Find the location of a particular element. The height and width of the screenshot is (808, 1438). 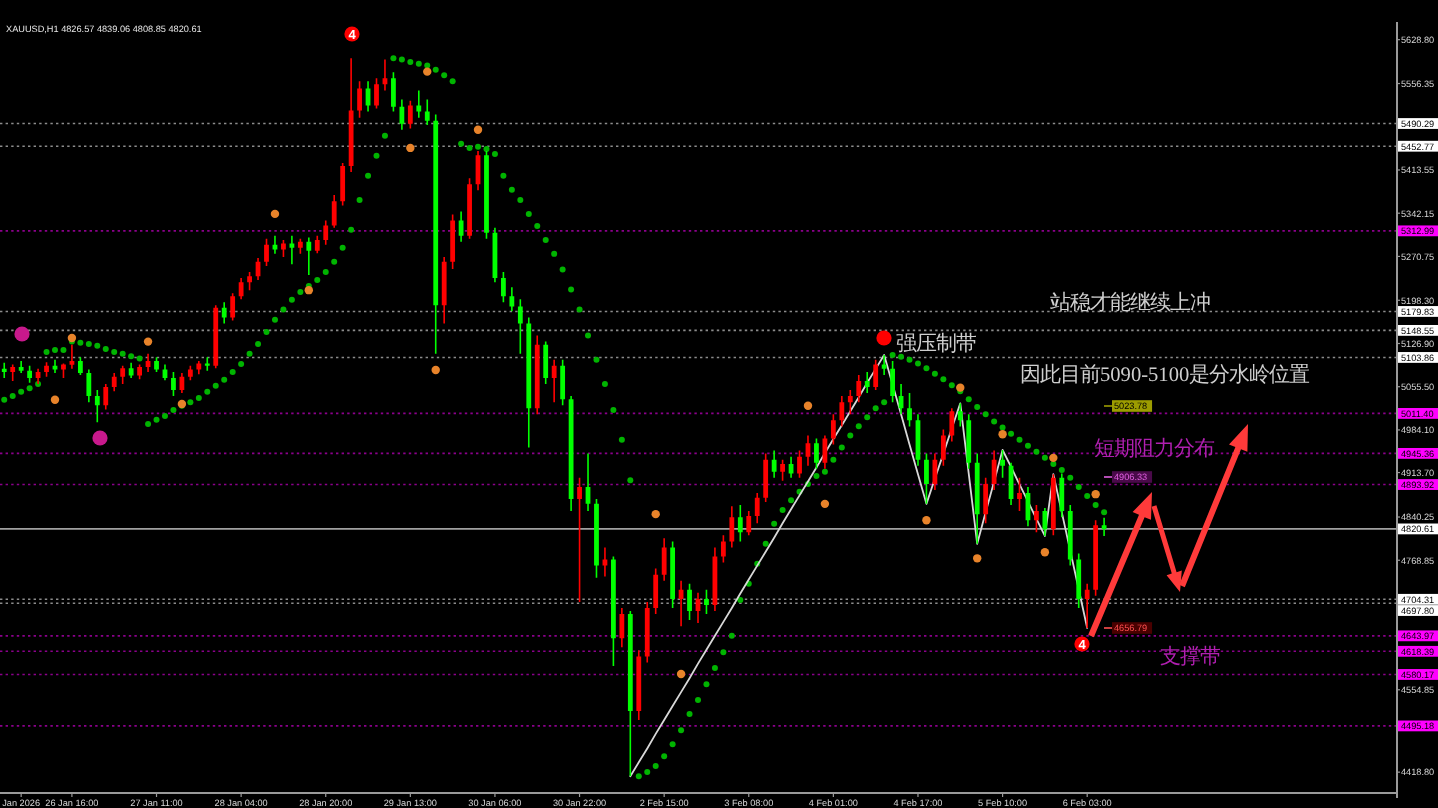

annotation: 强压制带 is located at coordinates (936, 344).